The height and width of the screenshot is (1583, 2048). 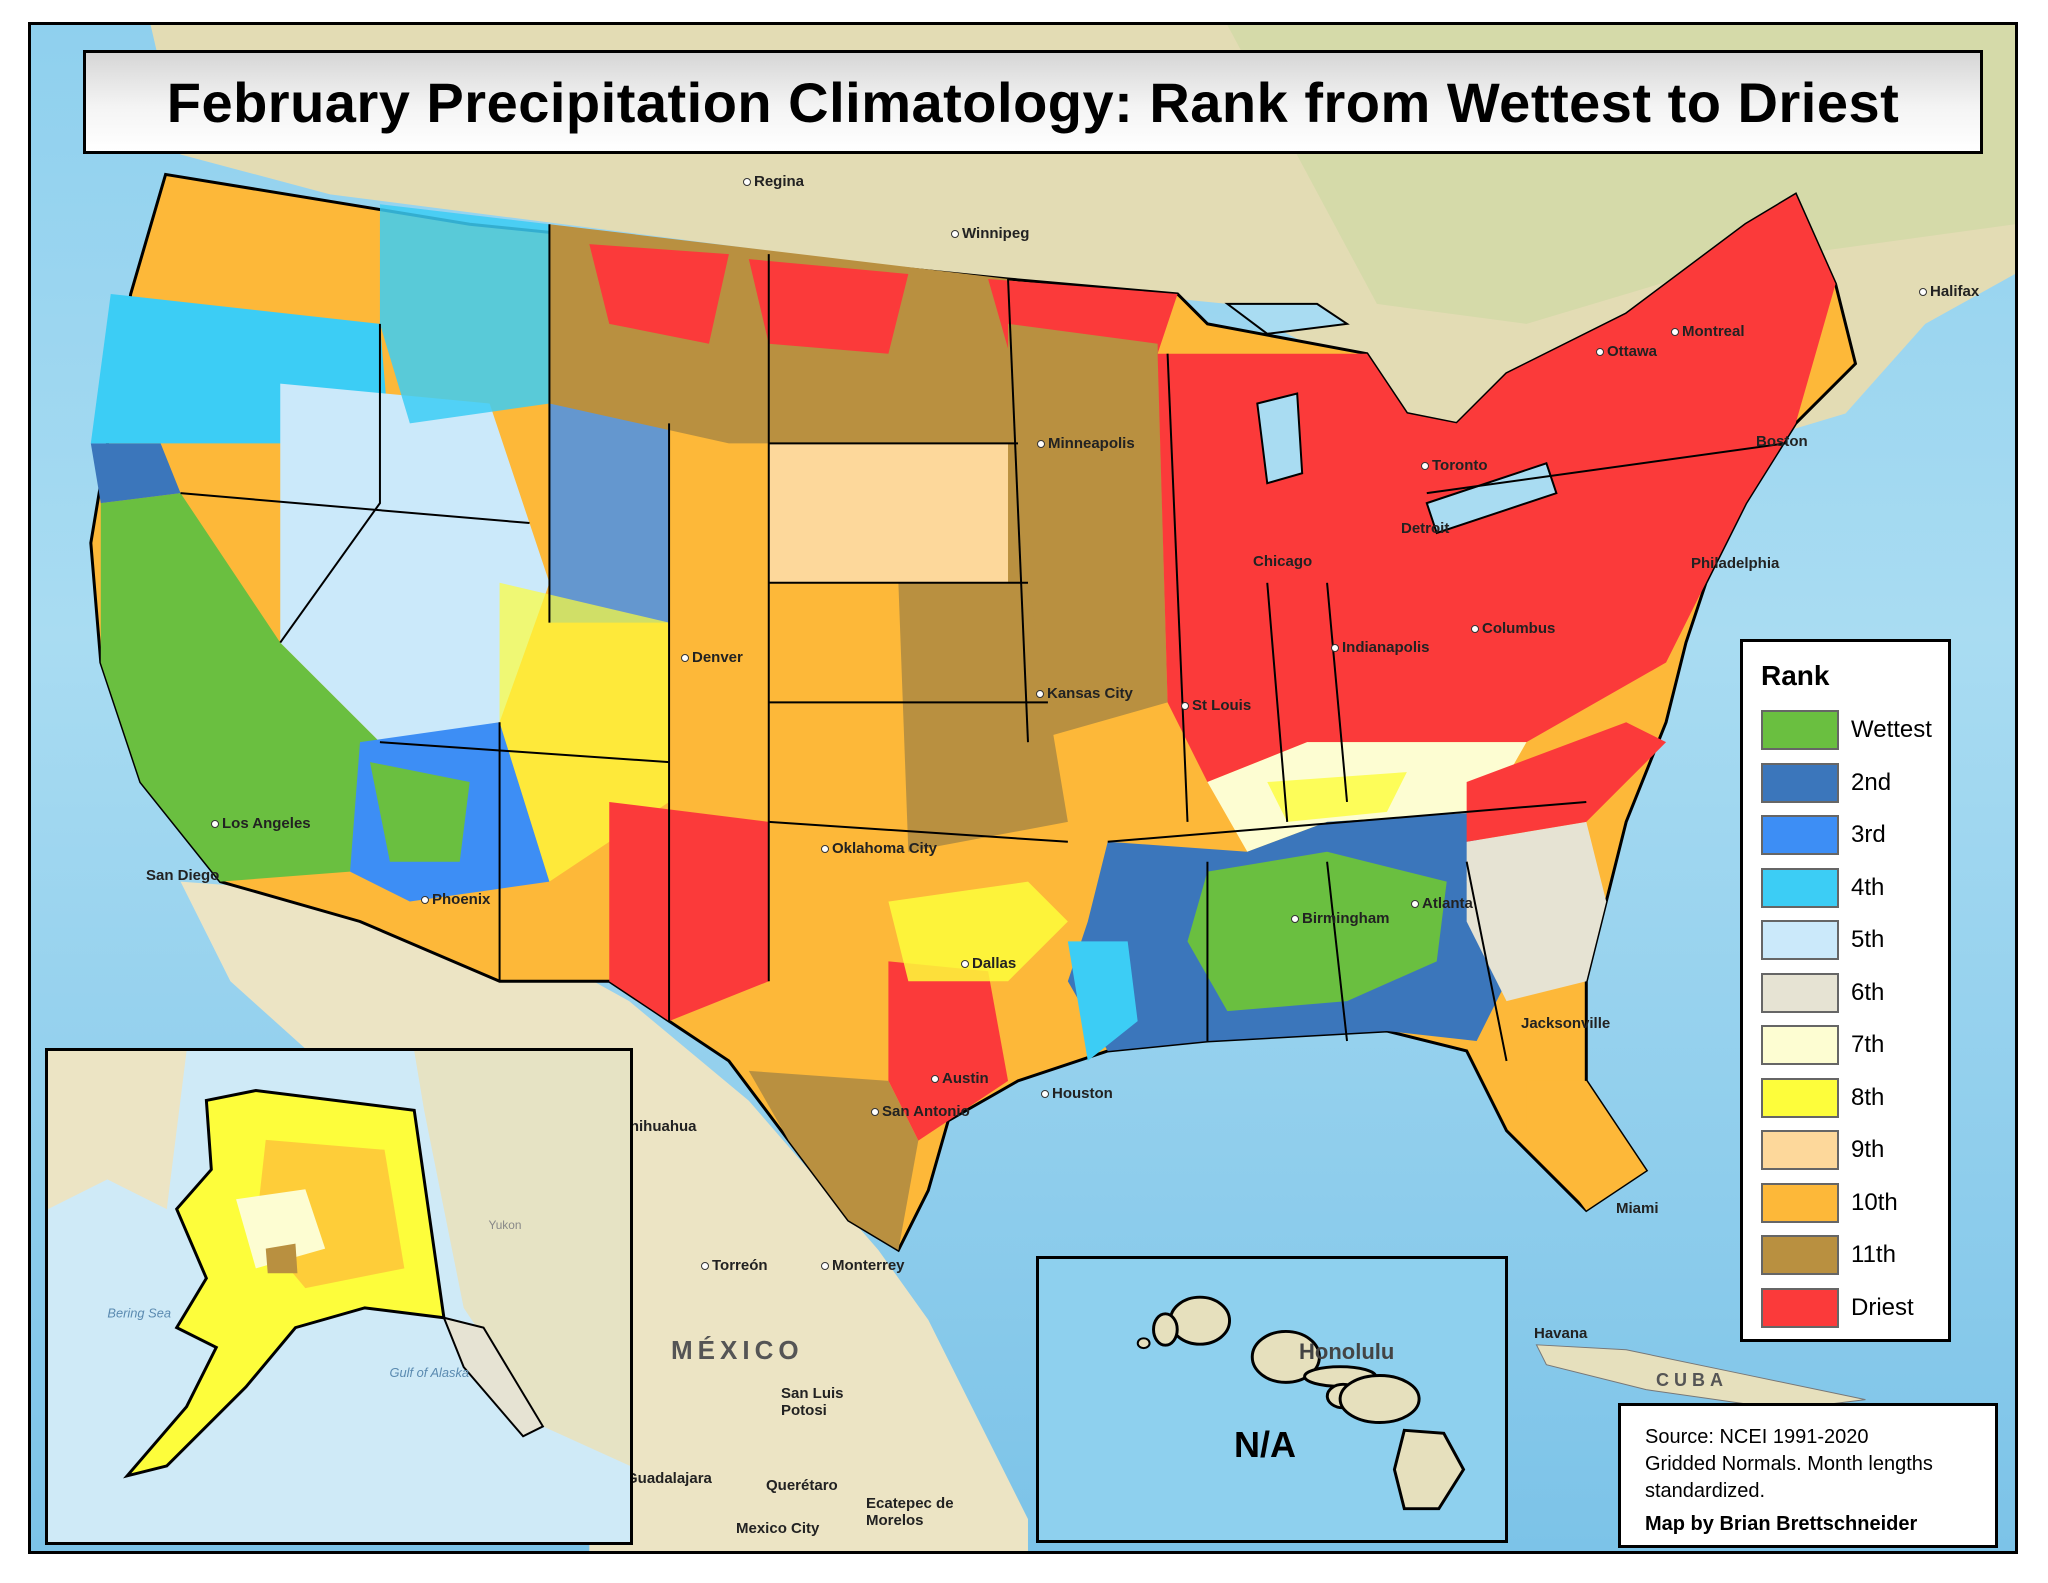 I want to click on alaska-inset: Bering Sea Gulf of Alaska Yukon, so click(x=339, y=1296).